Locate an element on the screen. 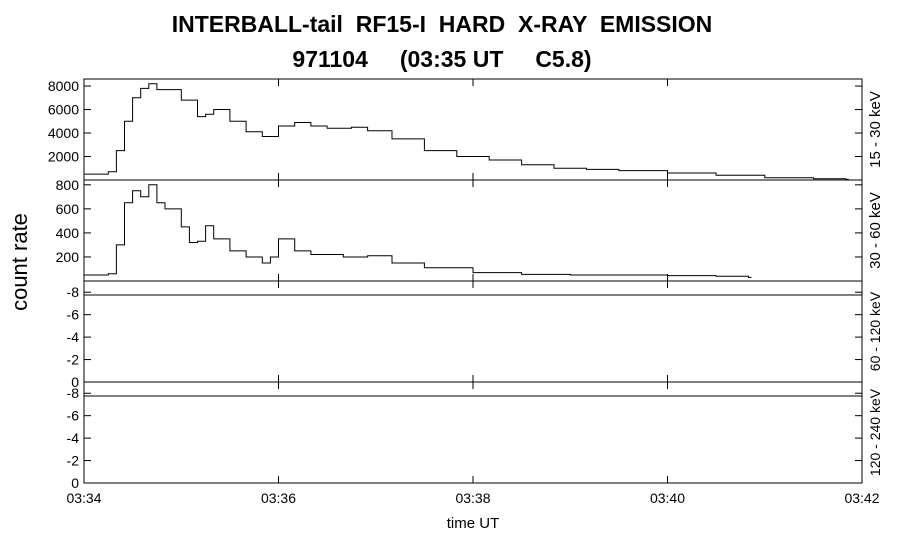  x-tick-label: 03:40 is located at coordinates (667, 498).